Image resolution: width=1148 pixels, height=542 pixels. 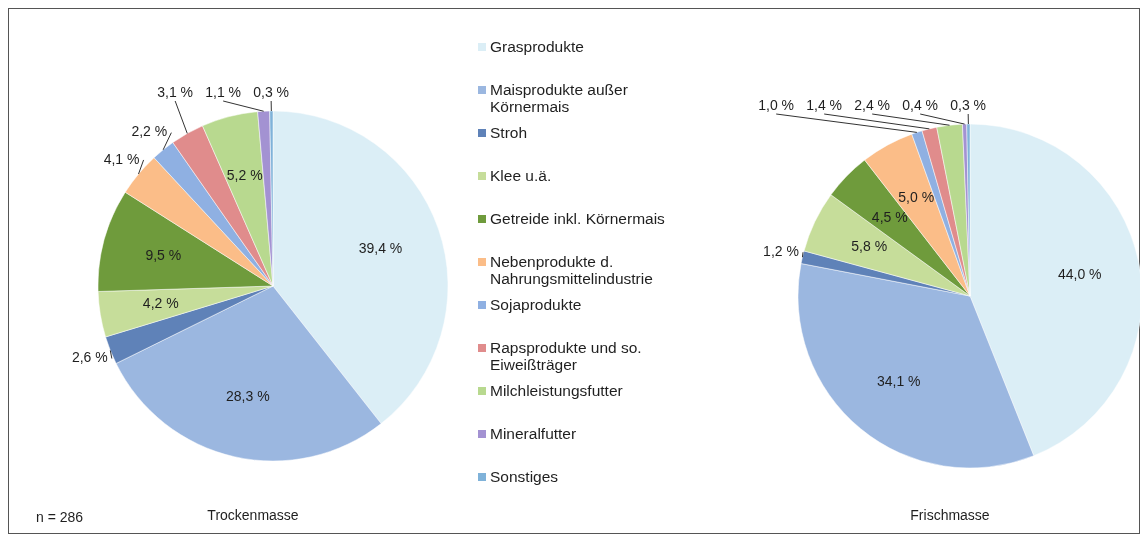 What do you see at coordinates (824, 104) in the screenshot?
I see `data-label: 1,4 %` at bounding box center [824, 104].